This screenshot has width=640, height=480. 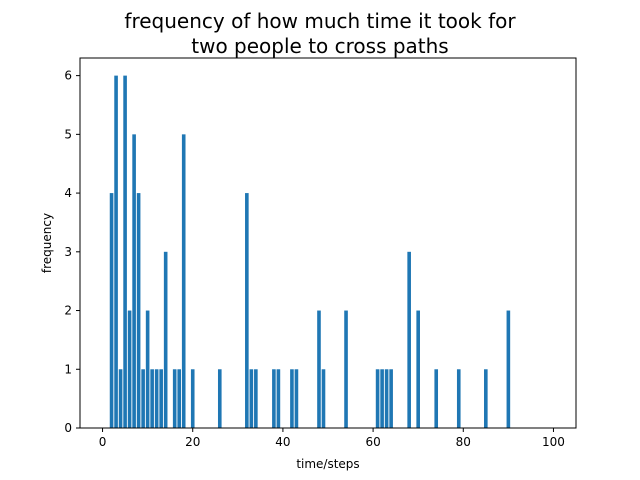 What do you see at coordinates (319, 46) in the screenshot?
I see `chart-title-line-2: two people to cross paths` at bounding box center [319, 46].